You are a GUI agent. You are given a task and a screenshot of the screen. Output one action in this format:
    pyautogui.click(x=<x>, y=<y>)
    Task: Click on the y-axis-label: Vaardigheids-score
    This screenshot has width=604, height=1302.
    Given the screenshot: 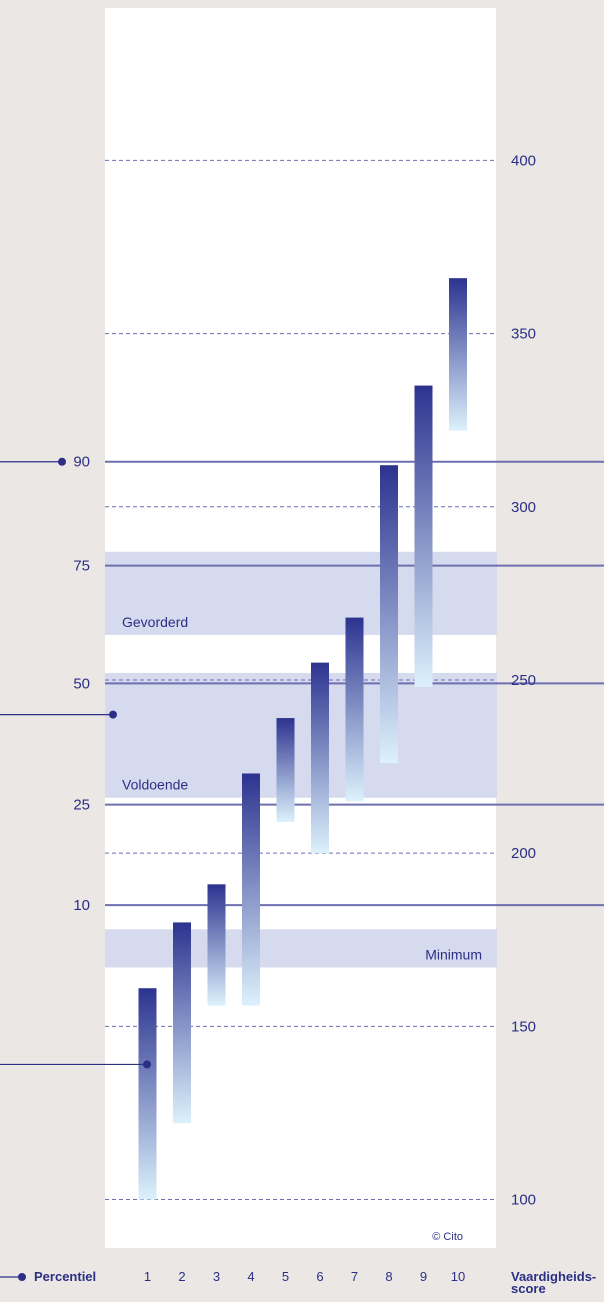 What is the action you would take?
    pyautogui.click(x=553, y=1282)
    